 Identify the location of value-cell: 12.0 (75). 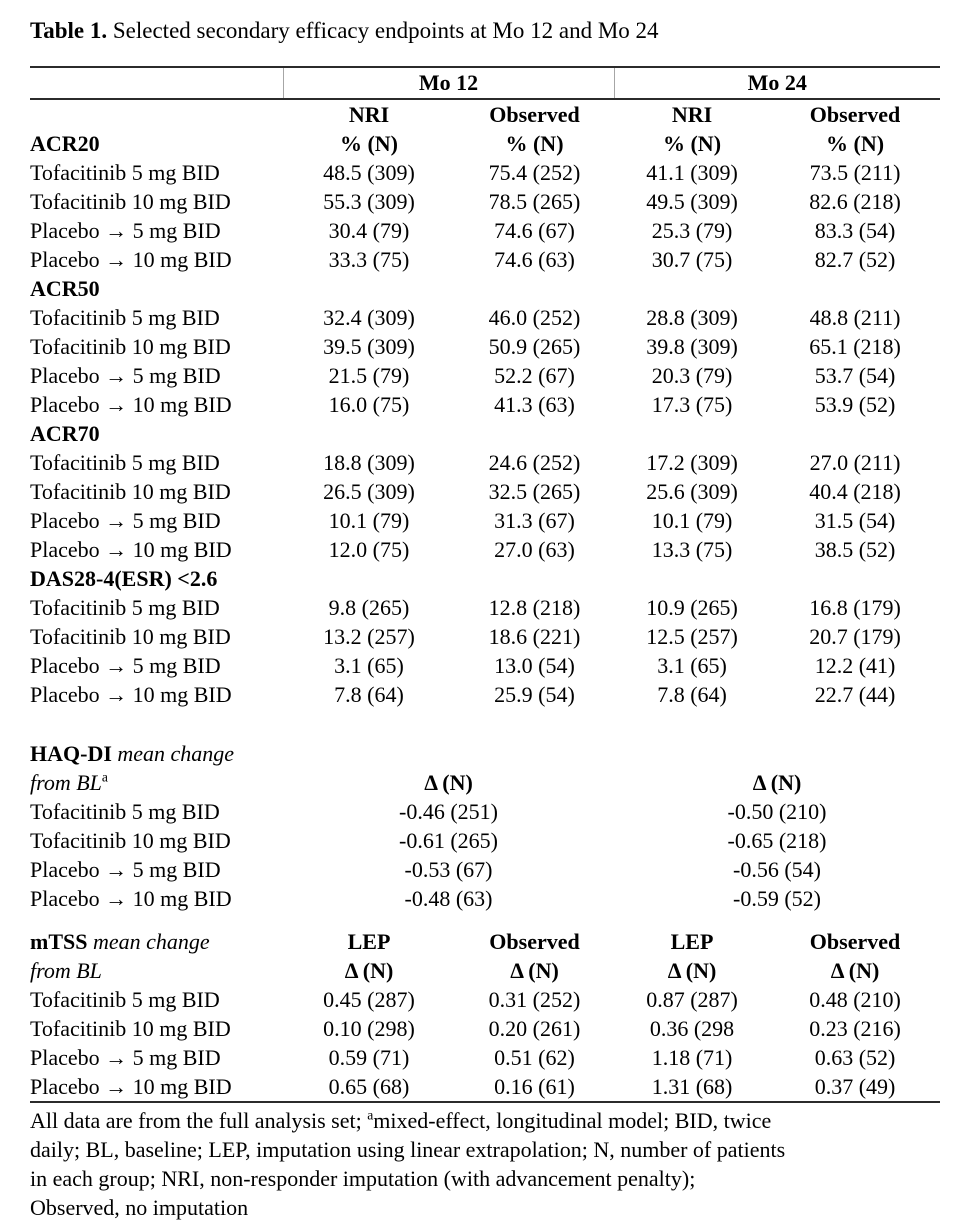
(369, 549).